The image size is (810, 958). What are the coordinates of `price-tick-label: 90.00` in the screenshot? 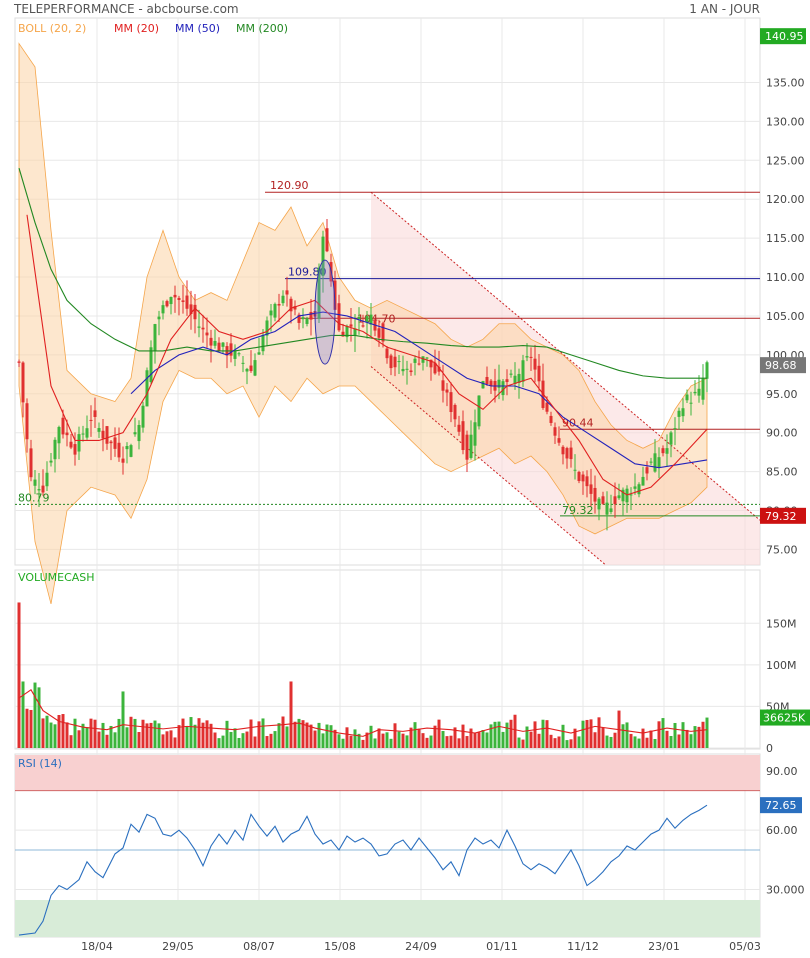 It's located at (782, 433).